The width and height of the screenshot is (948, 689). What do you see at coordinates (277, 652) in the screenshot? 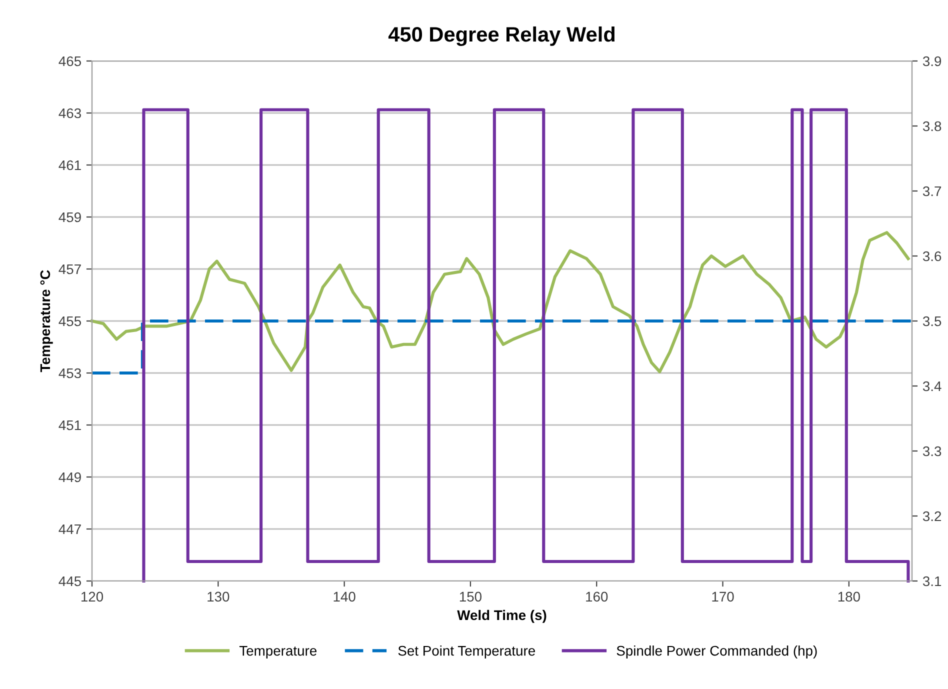
I see `legend-label: Temperature` at bounding box center [277, 652].